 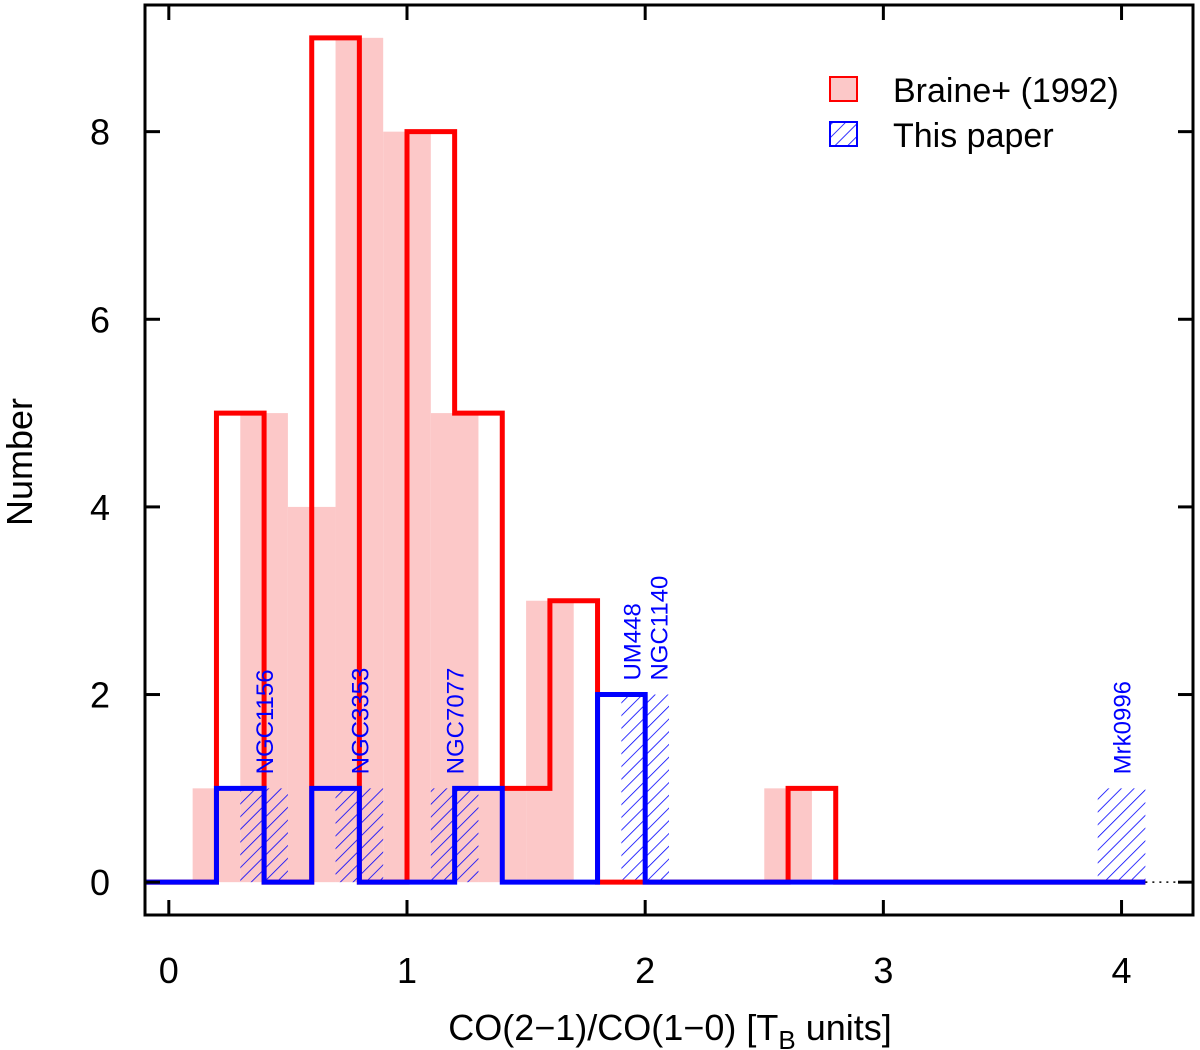 What do you see at coordinates (883, 970) in the screenshot?
I see `x-tick-label: 3` at bounding box center [883, 970].